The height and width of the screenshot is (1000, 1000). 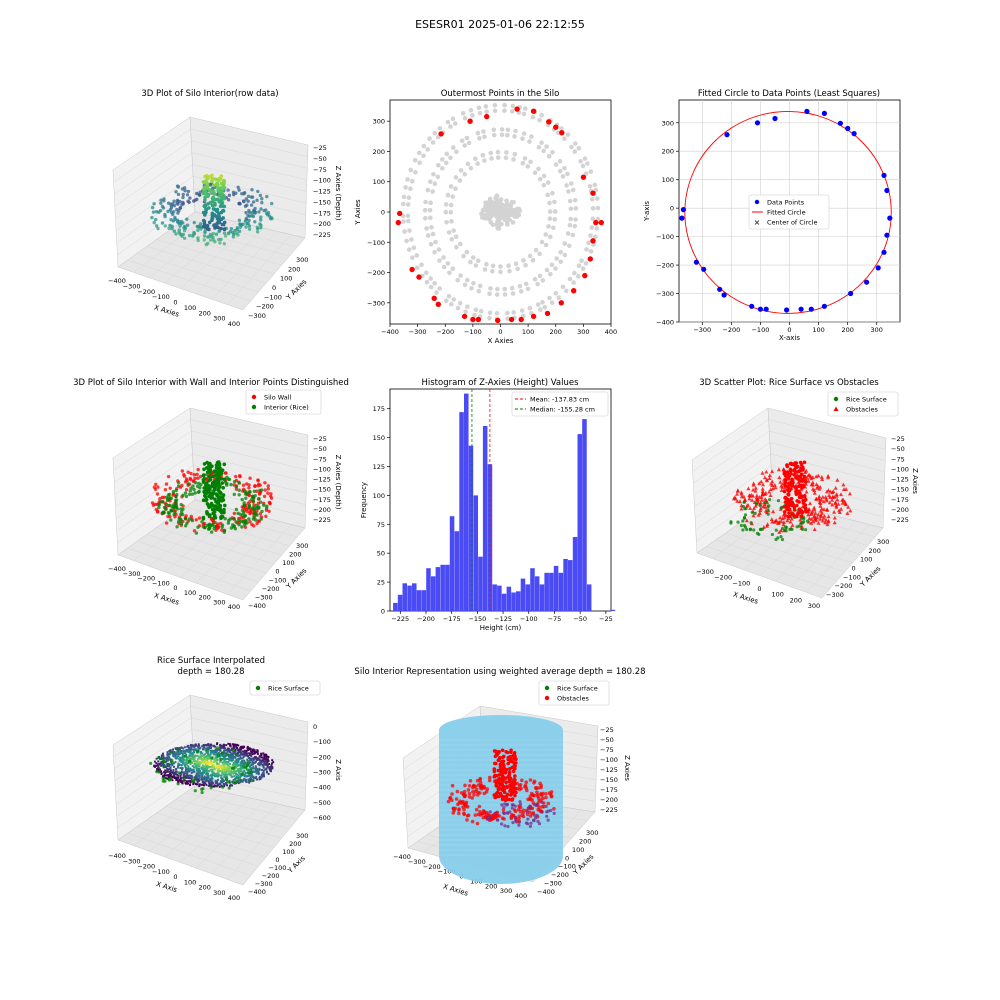 What do you see at coordinates (211, 480) in the screenshot?
I see `gridline` at bounding box center [211, 480].